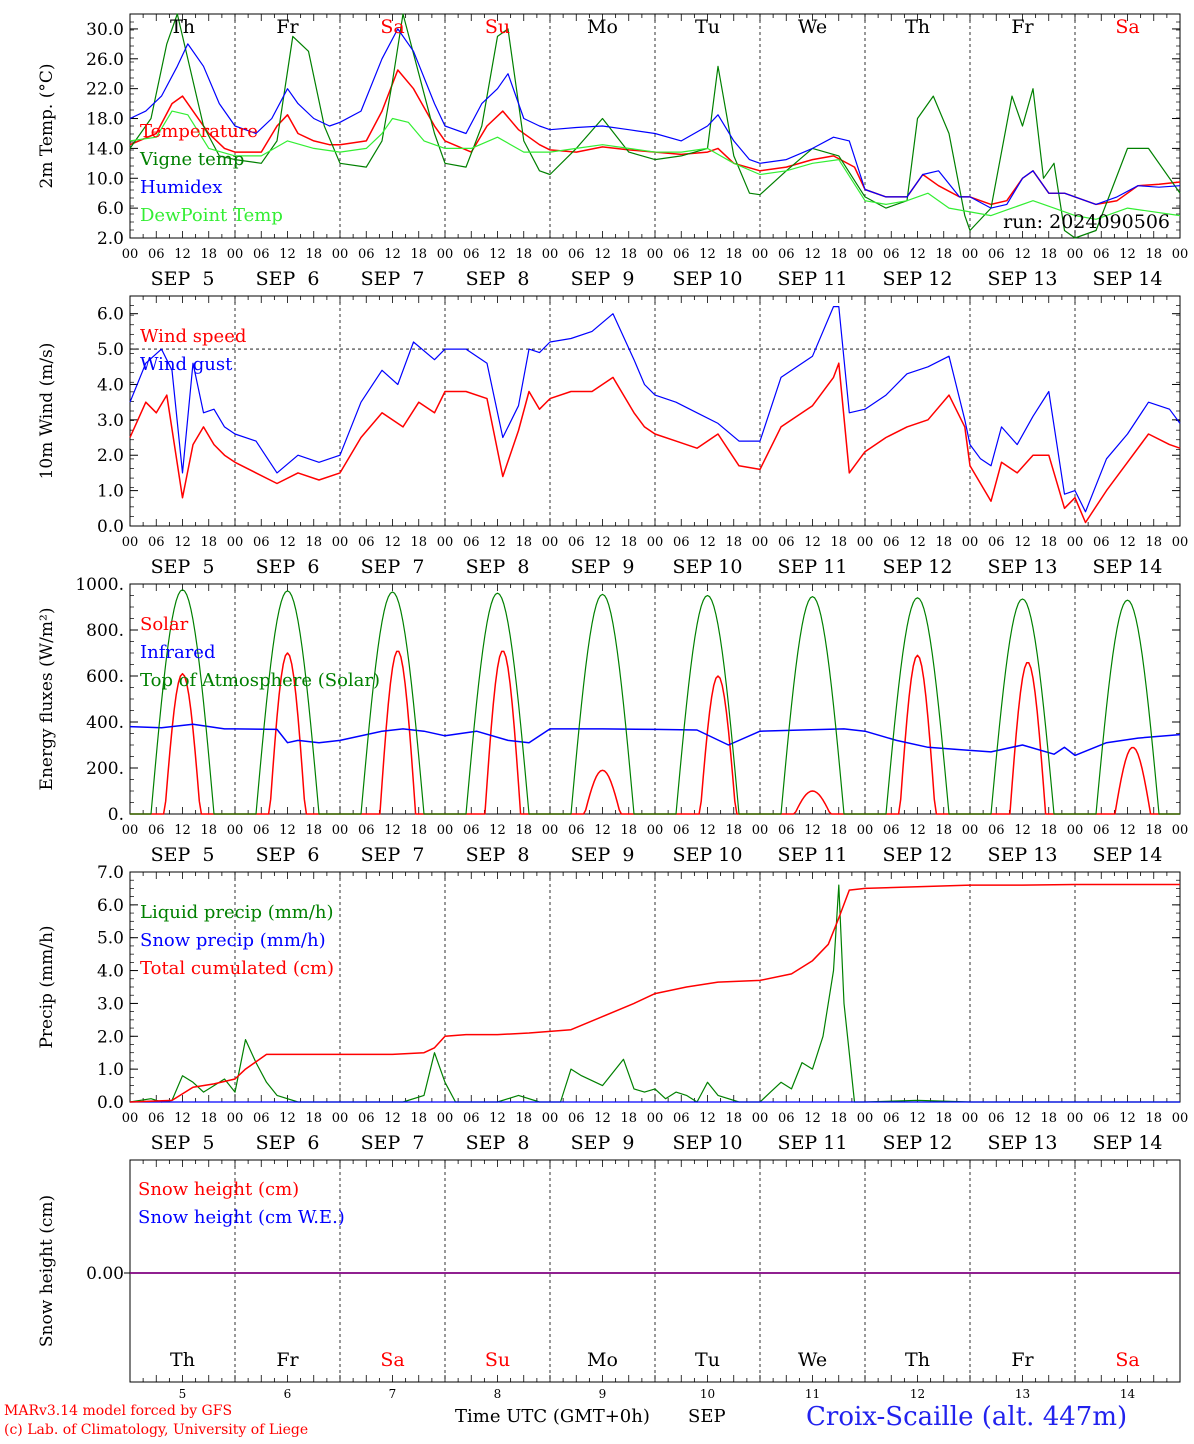 The width and height of the screenshot is (1194, 1444). What do you see at coordinates (199, 131) in the screenshot?
I see `legend-entry: Temperature` at bounding box center [199, 131].